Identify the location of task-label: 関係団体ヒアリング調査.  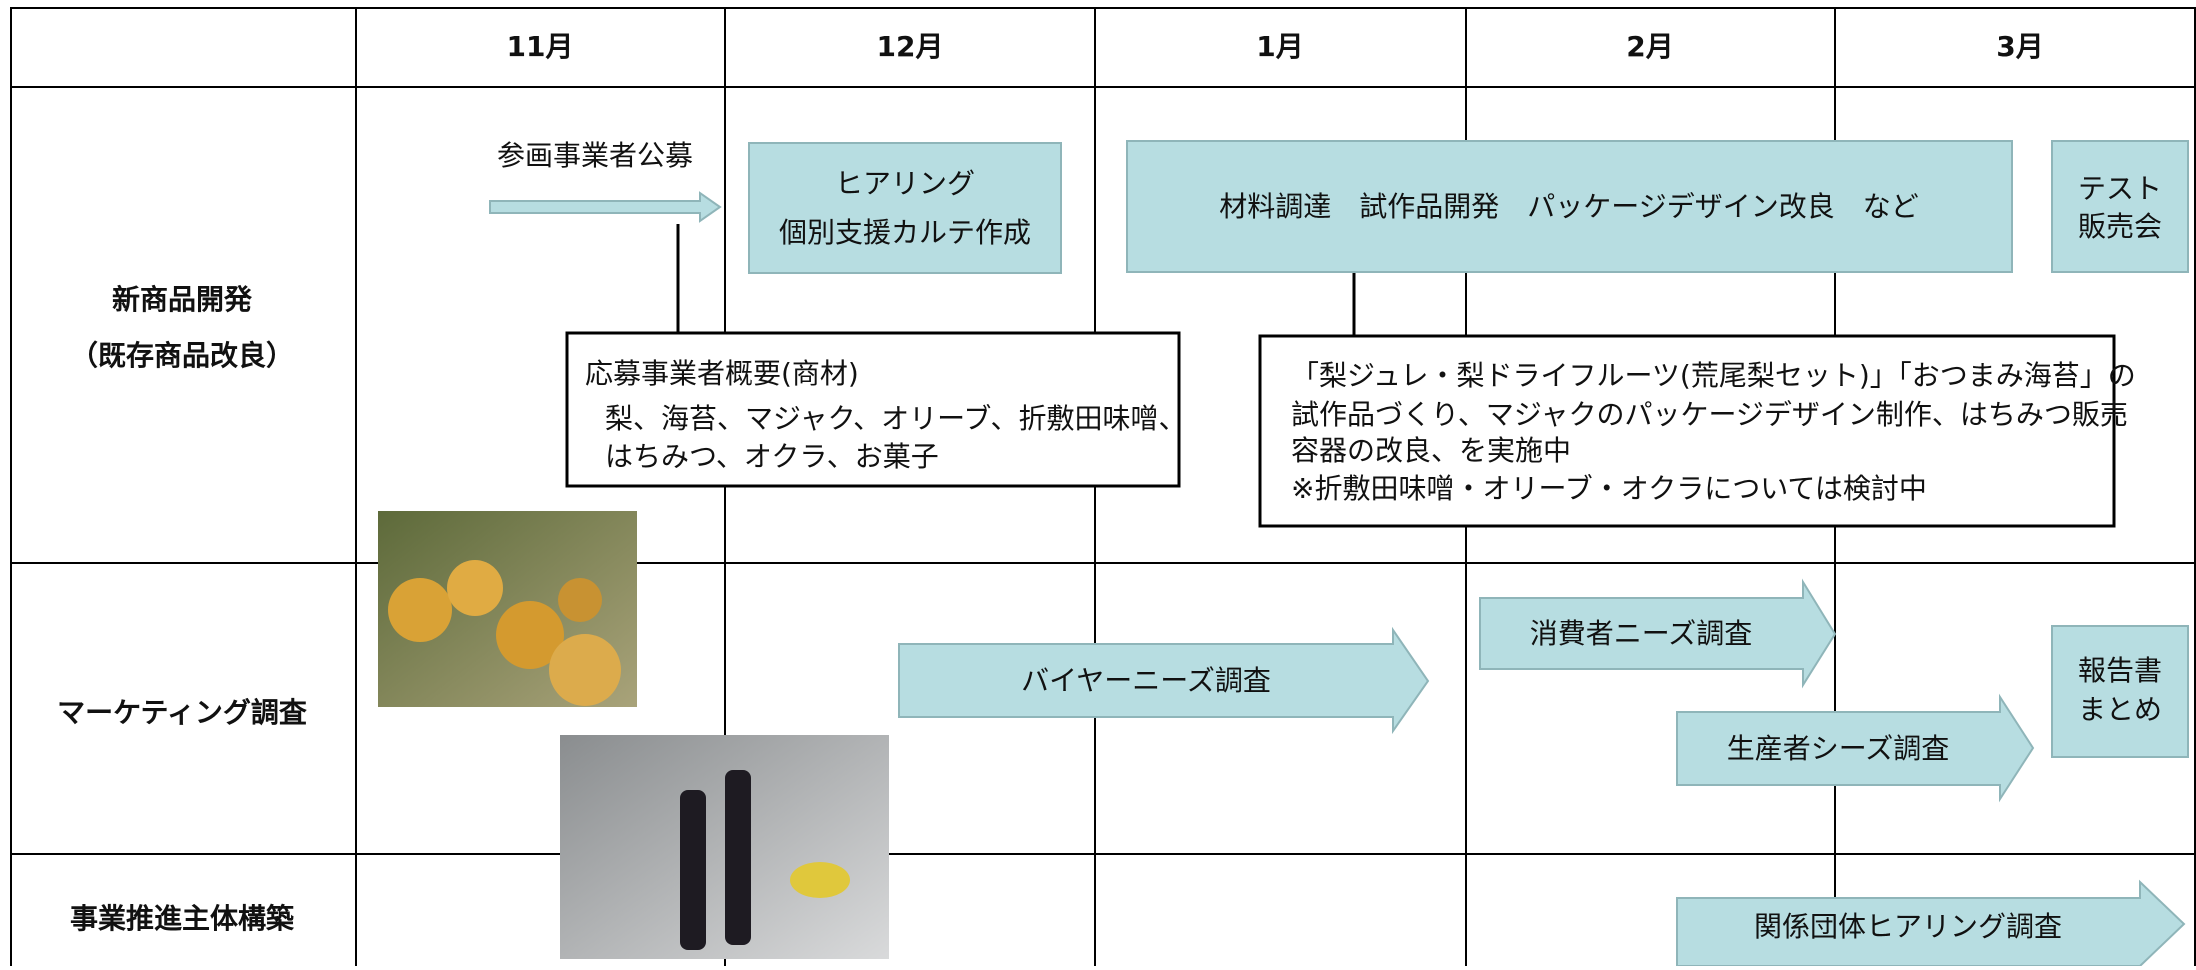
(1908, 926).